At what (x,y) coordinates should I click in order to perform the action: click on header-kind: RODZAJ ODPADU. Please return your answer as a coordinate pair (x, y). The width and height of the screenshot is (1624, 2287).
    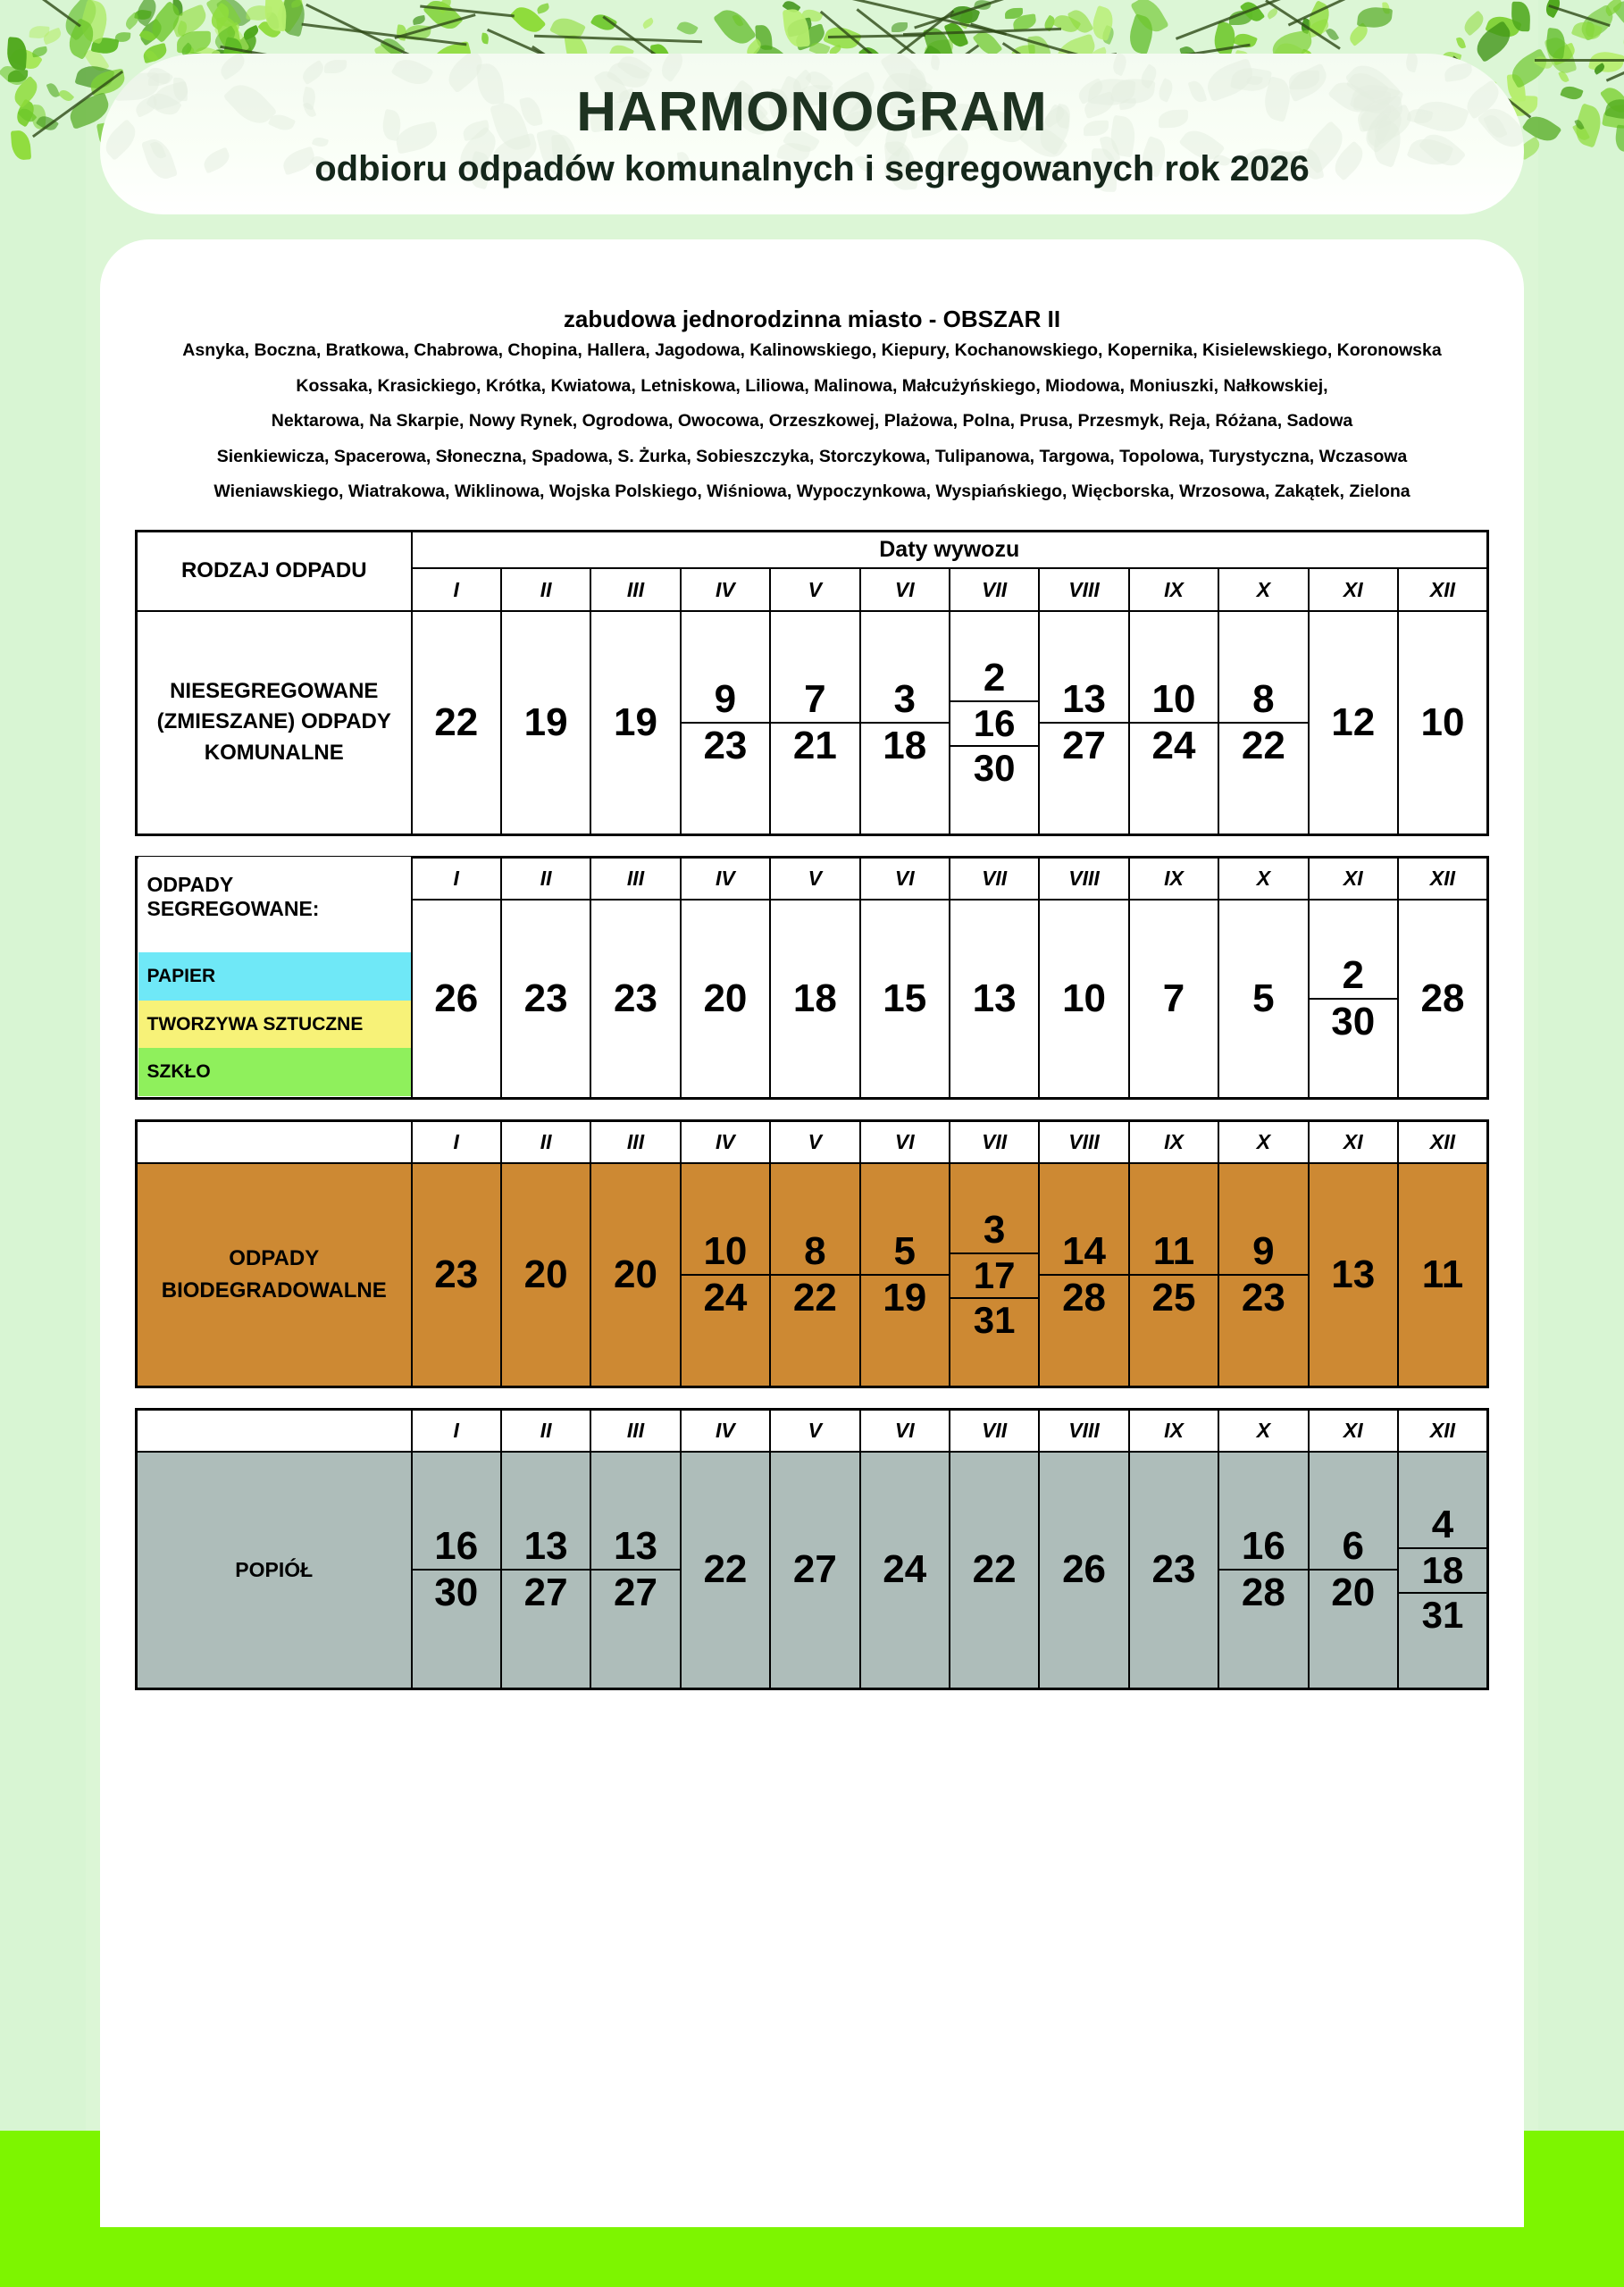
    Looking at the image, I should click on (274, 571).